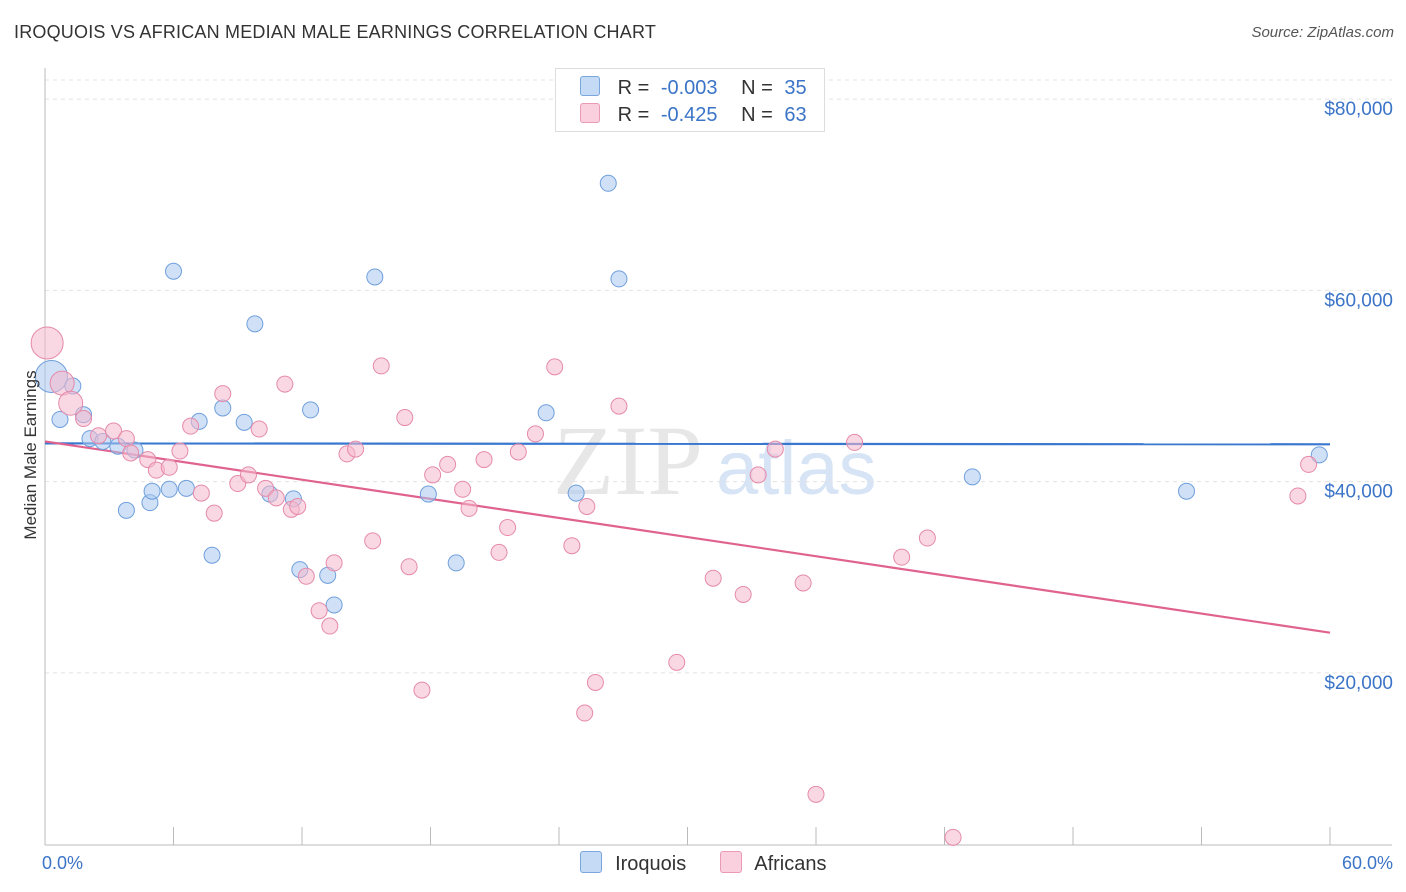 This screenshot has width=1406, height=892. What do you see at coordinates (633, 88) in the screenshot?
I see `r-label: R =` at bounding box center [633, 88].